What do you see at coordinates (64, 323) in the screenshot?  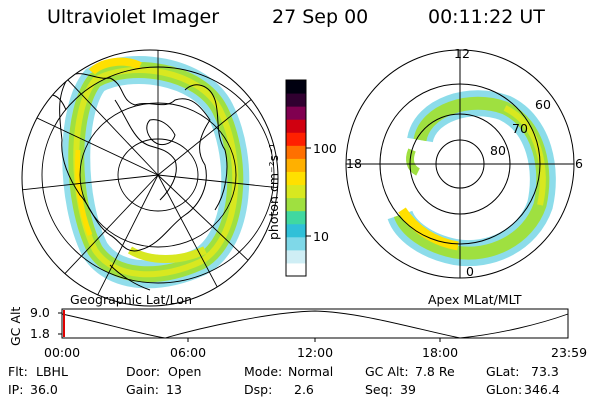 I see `current-time-marker` at bounding box center [64, 323].